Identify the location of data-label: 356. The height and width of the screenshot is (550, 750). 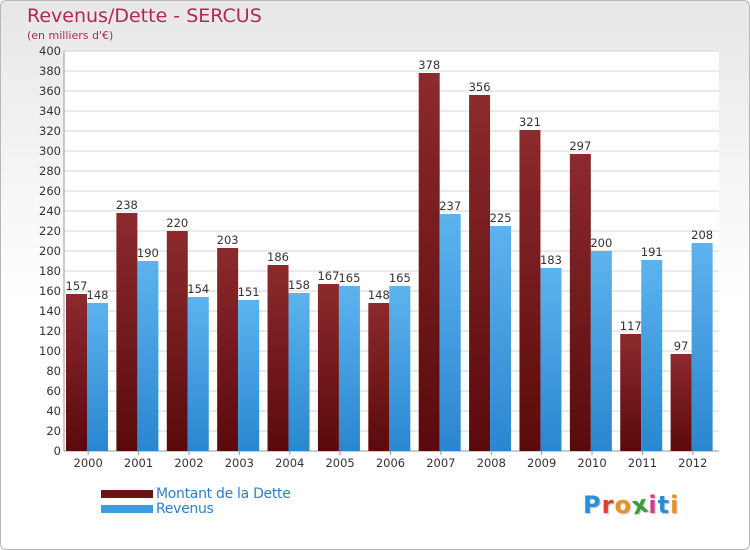
(480, 87).